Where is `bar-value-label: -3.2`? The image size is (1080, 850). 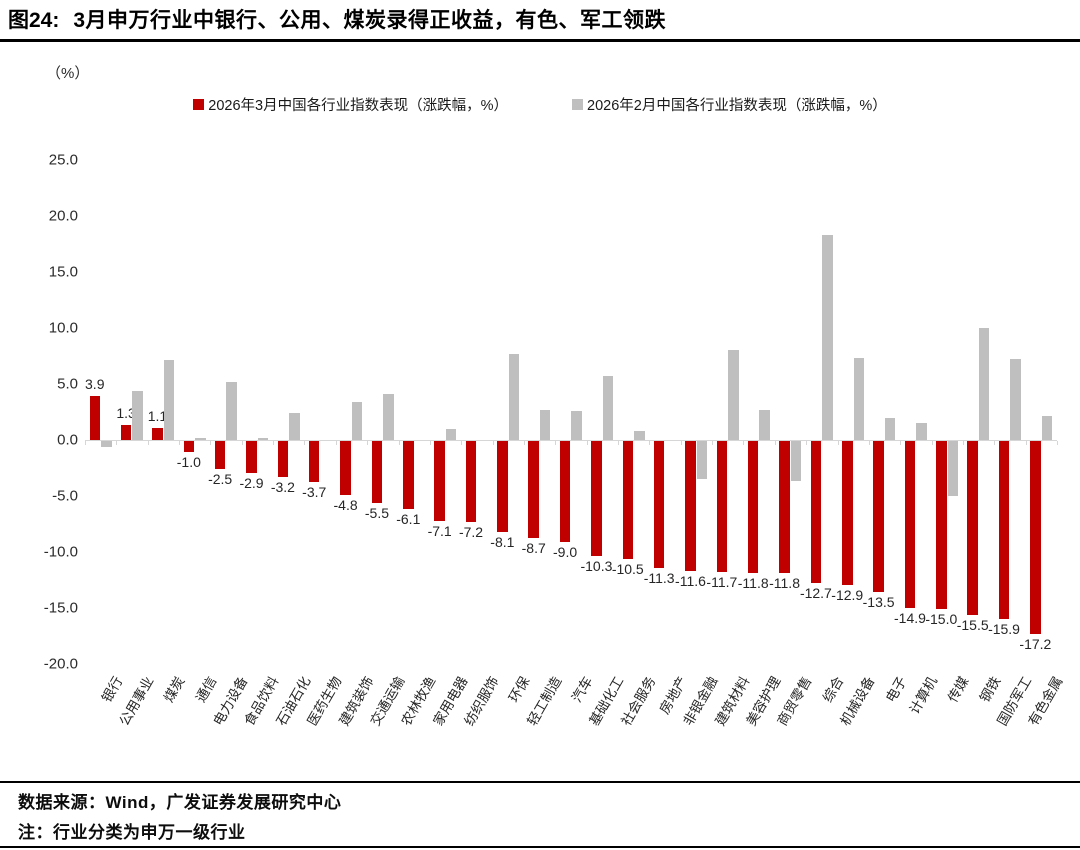 bar-value-label: -3.2 is located at coordinates (282, 486).